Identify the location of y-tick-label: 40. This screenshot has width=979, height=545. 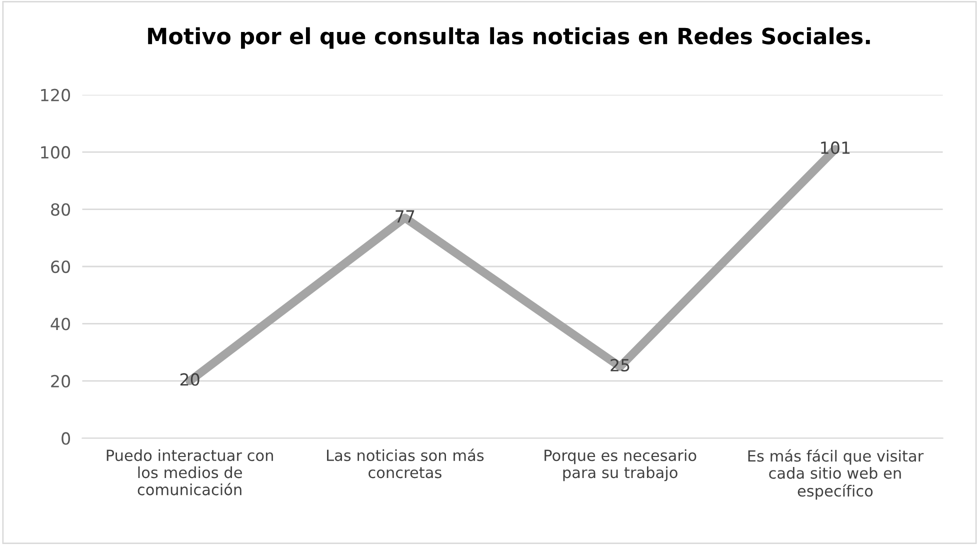
(60, 324).